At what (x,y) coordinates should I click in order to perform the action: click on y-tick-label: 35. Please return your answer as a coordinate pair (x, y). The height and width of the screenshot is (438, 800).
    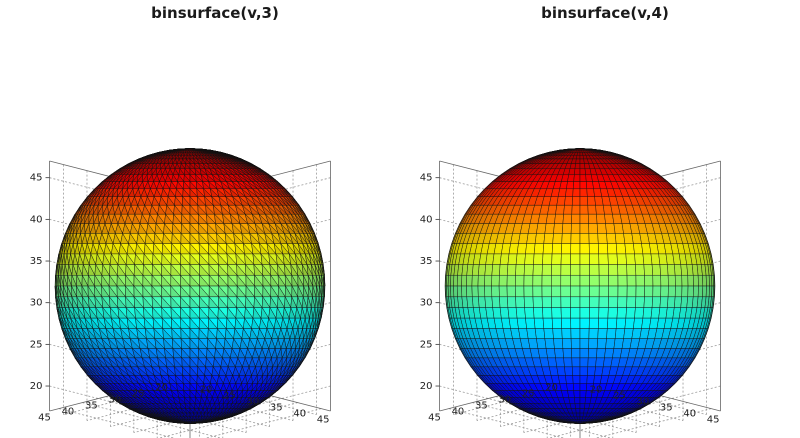
    Looking at the image, I should click on (91, 406).